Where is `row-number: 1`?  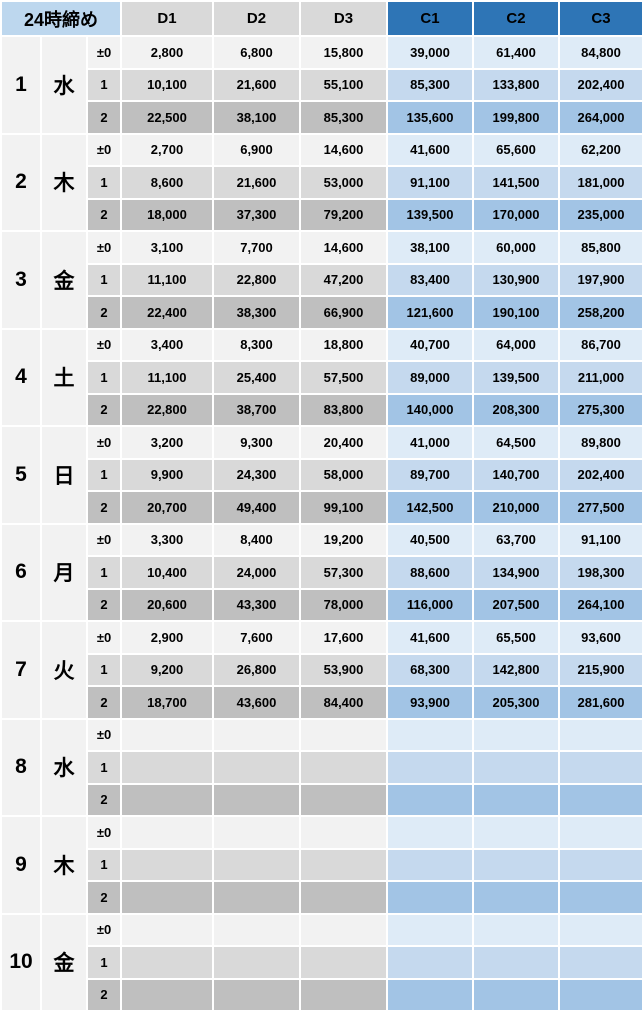 row-number: 1 is located at coordinates (21, 85).